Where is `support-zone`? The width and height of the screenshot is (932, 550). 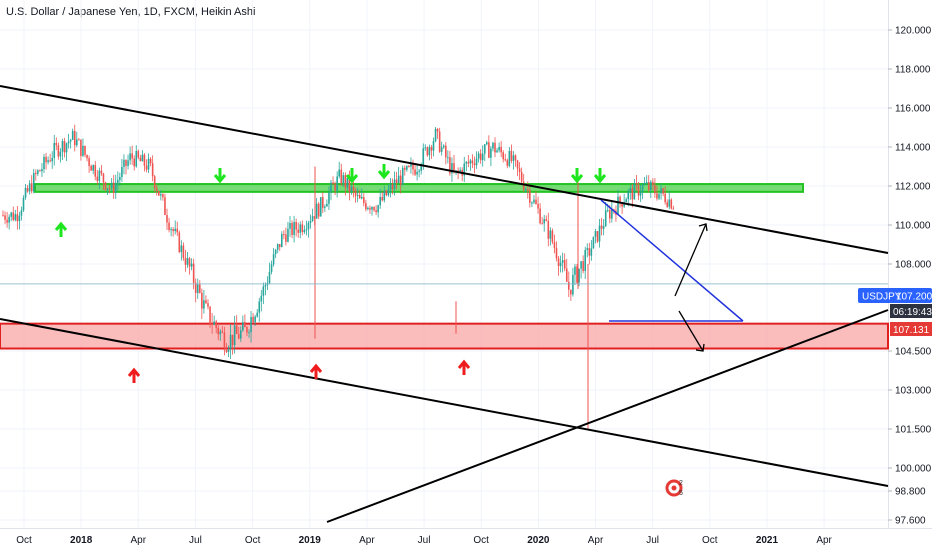 support-zone is located at coordinates (444, 336).